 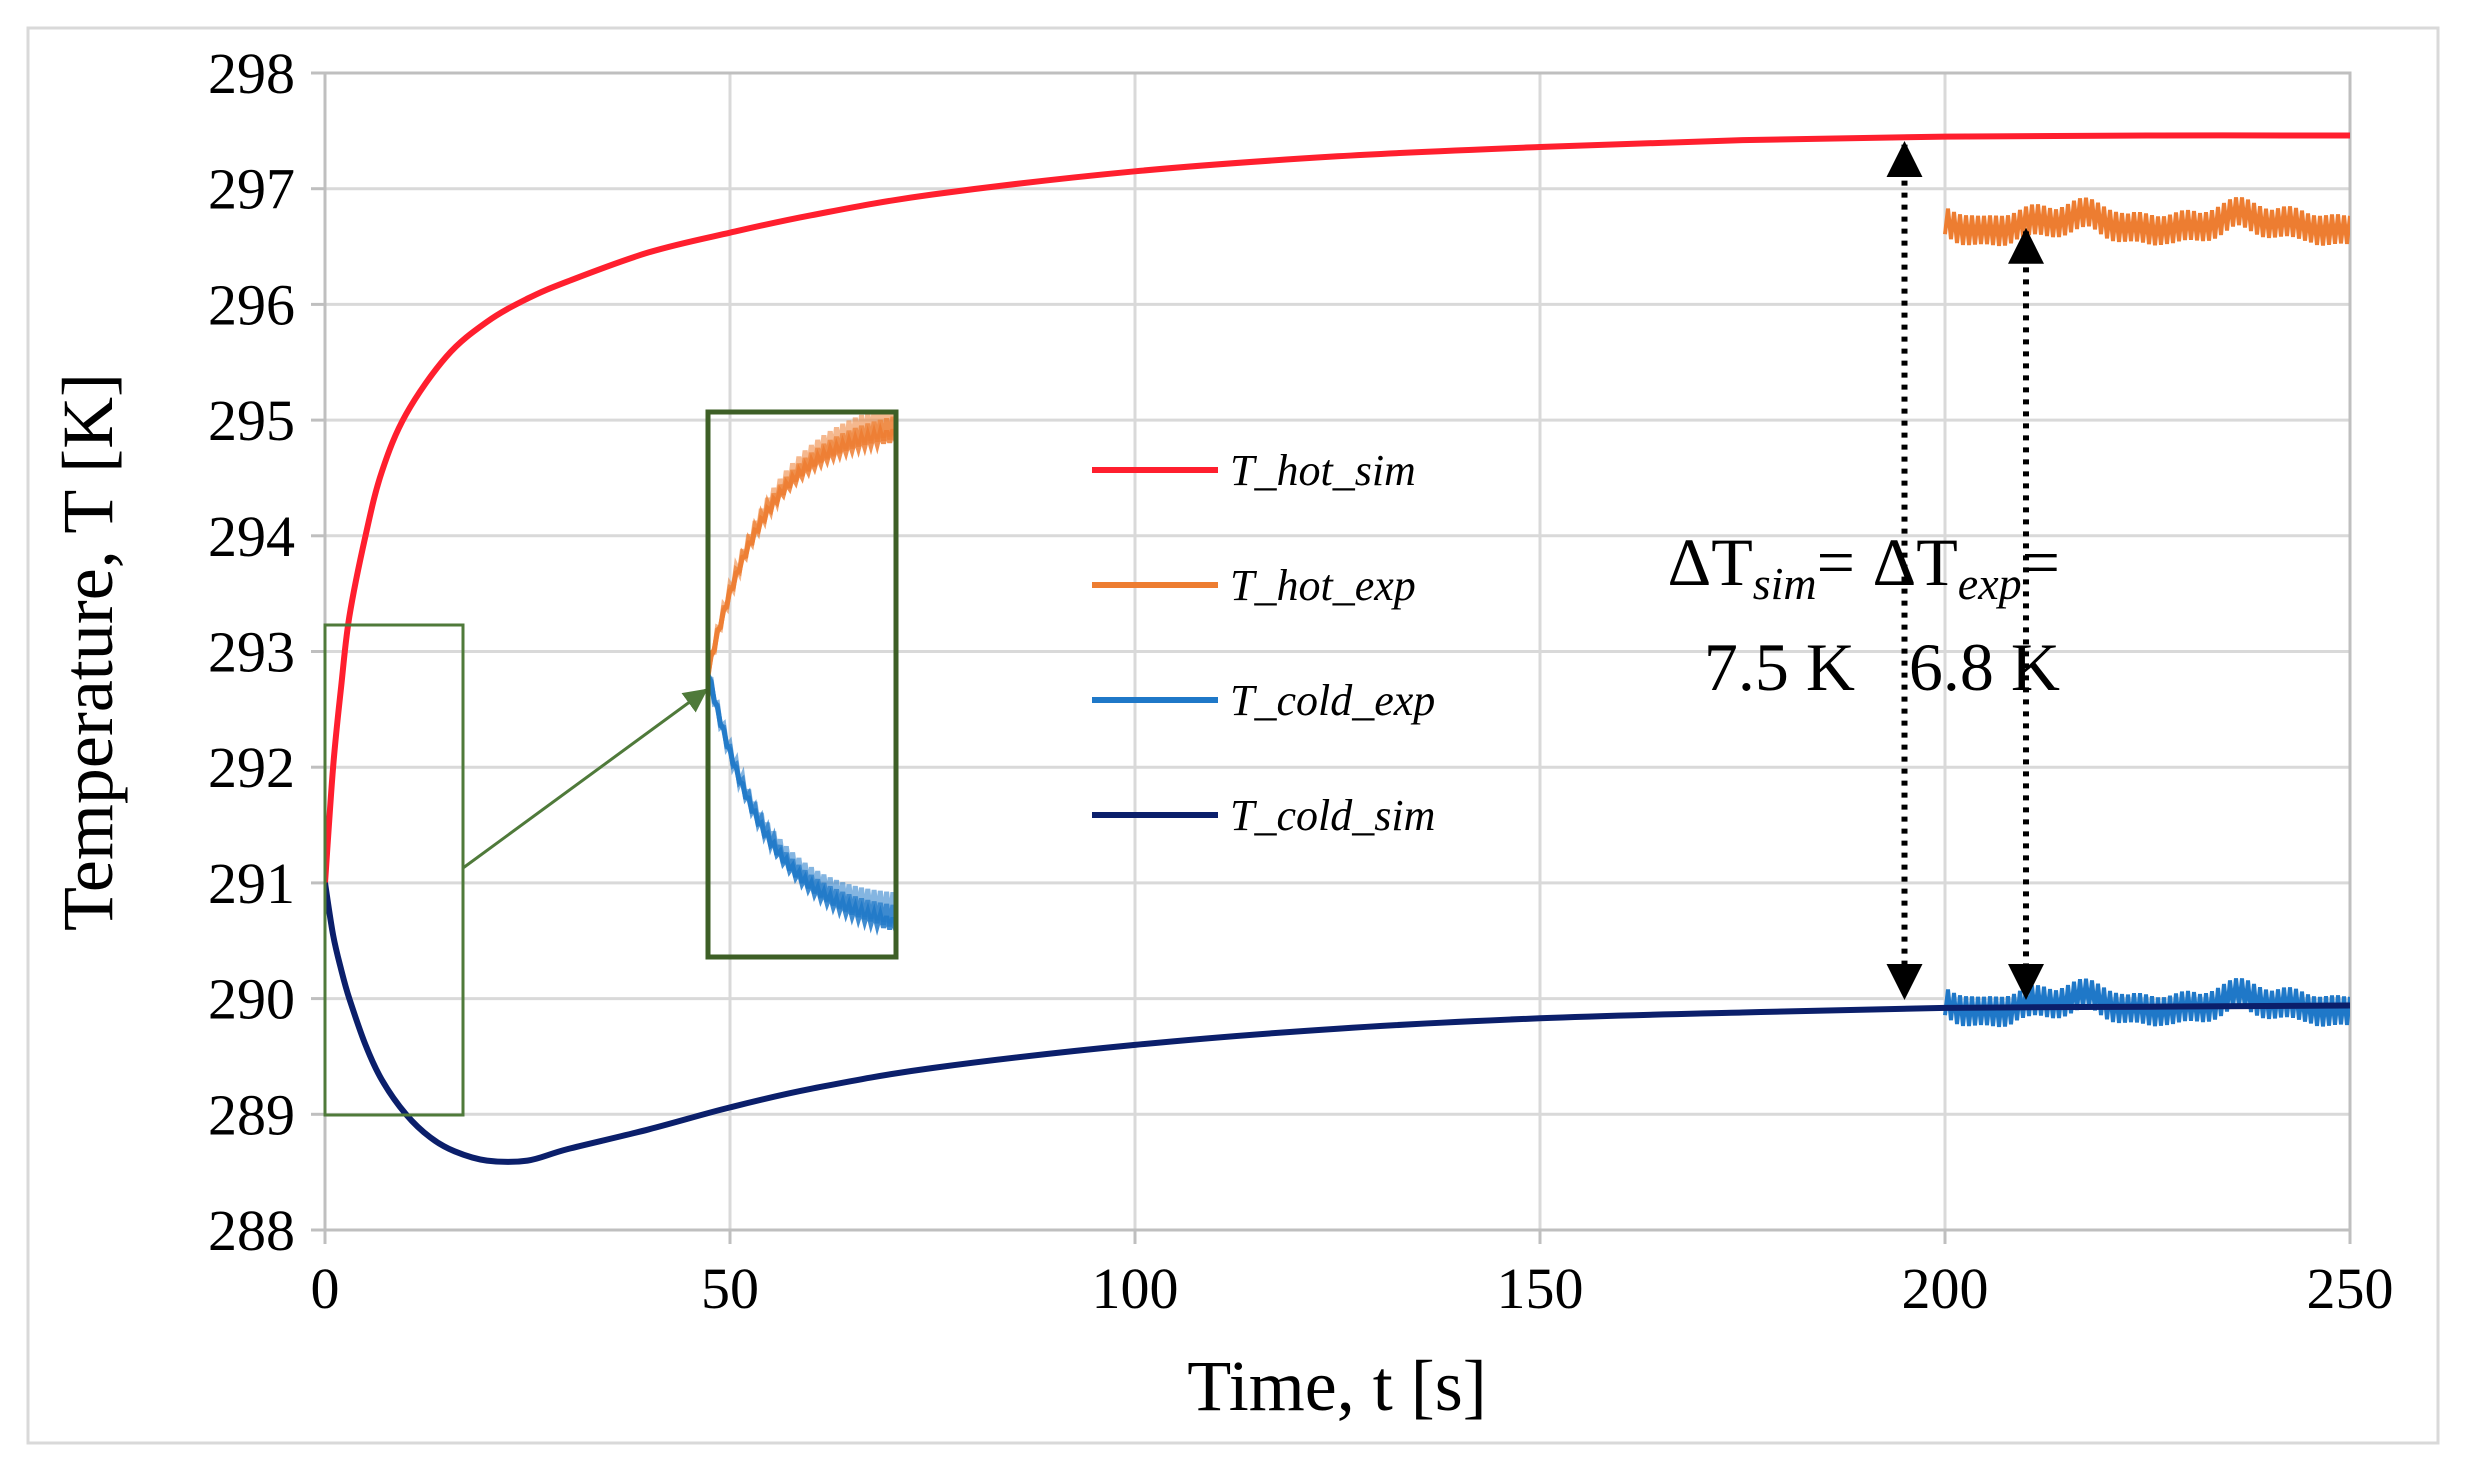 I want to click on y-tick-label: 296, so click(x=251, y=304).